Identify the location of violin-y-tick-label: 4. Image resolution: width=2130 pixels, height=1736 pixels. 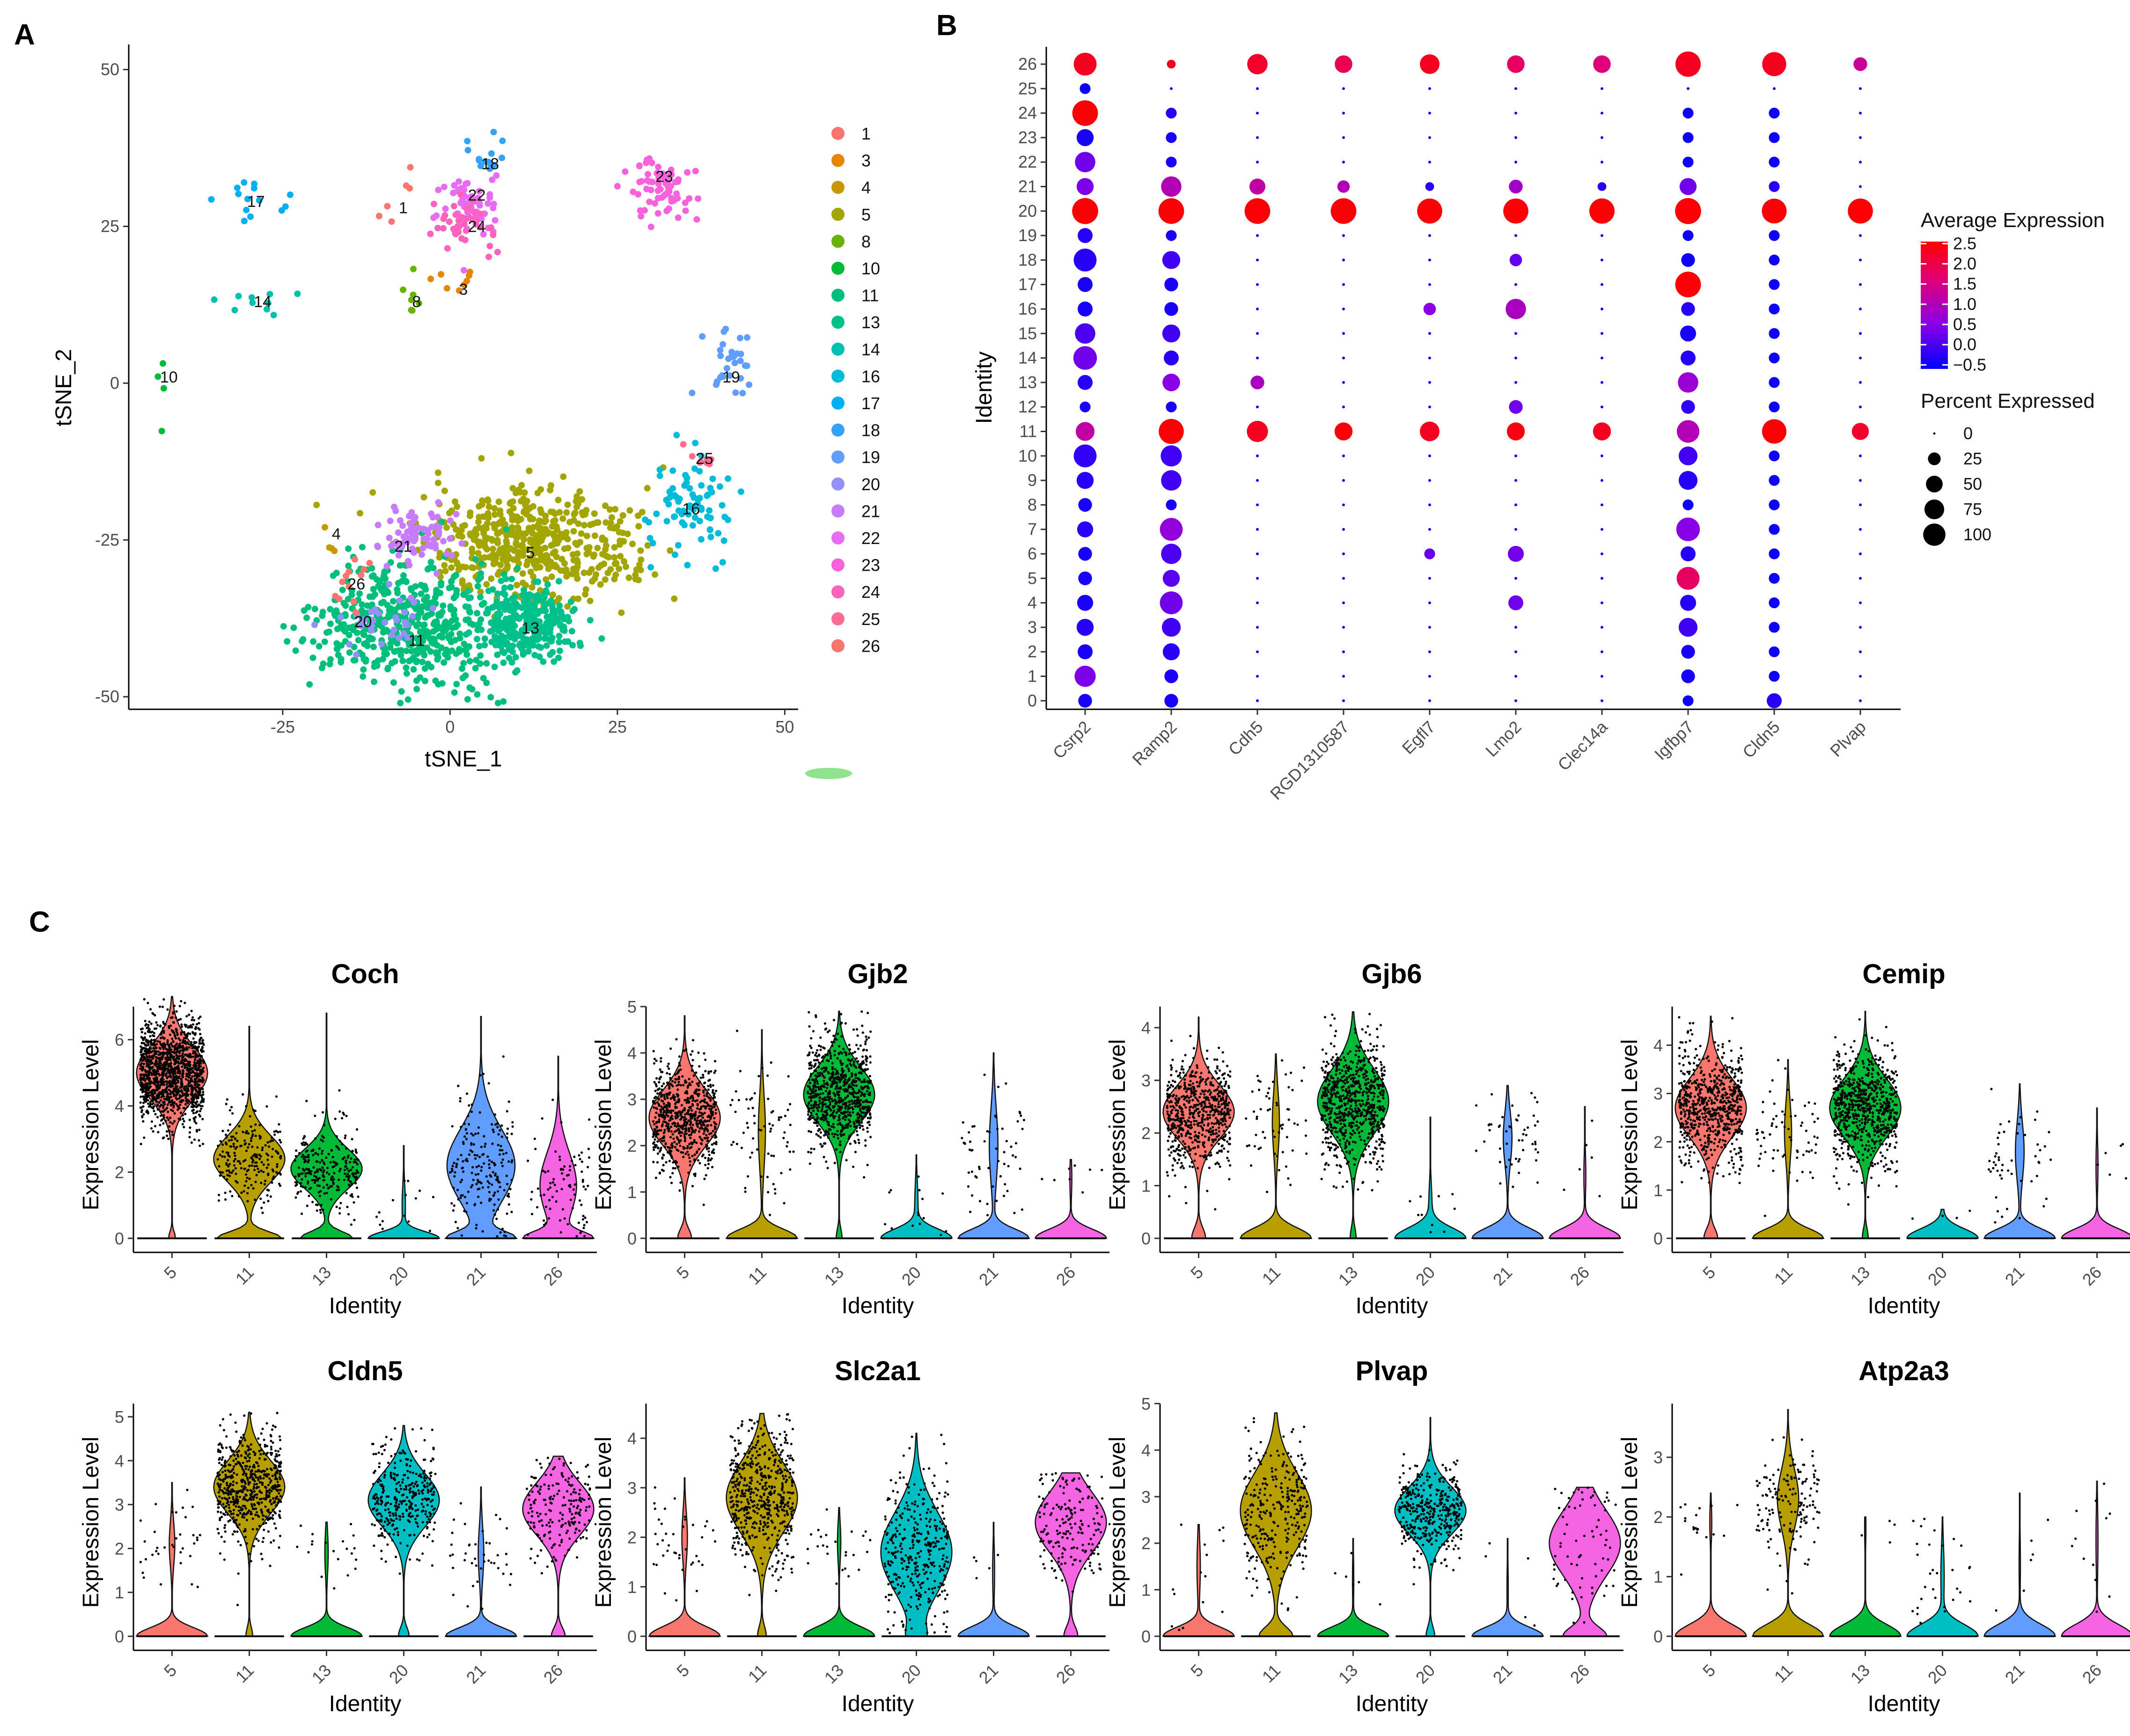
(632, 1053).